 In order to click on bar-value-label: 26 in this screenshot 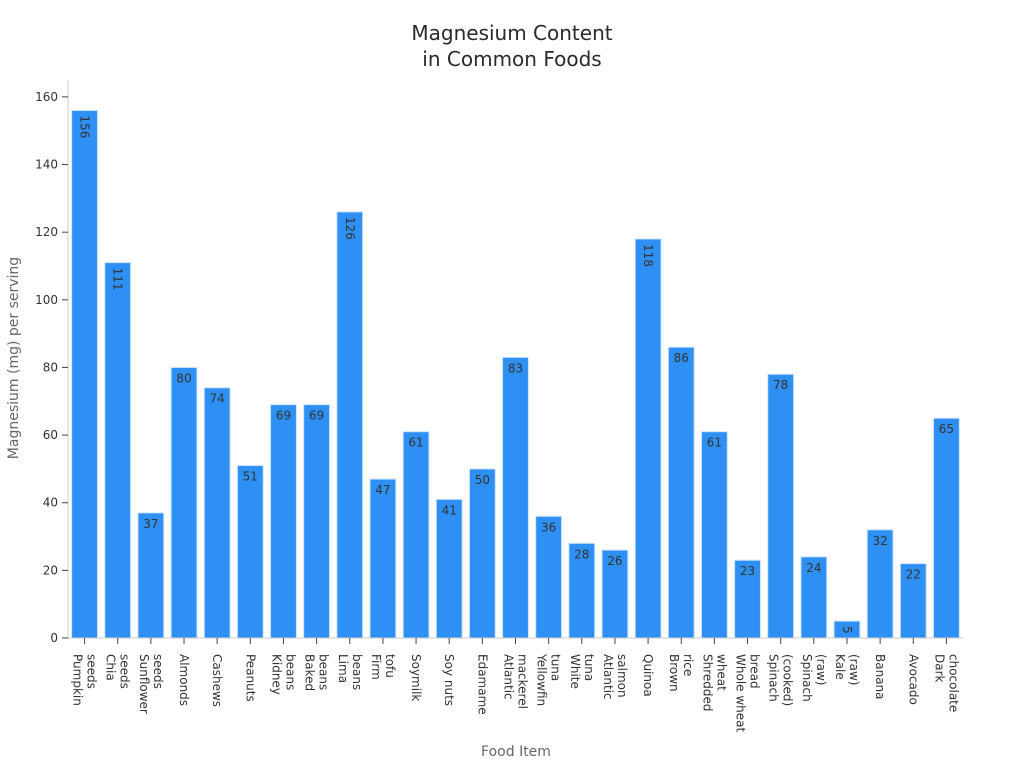, I will do `click(614, 561)`.